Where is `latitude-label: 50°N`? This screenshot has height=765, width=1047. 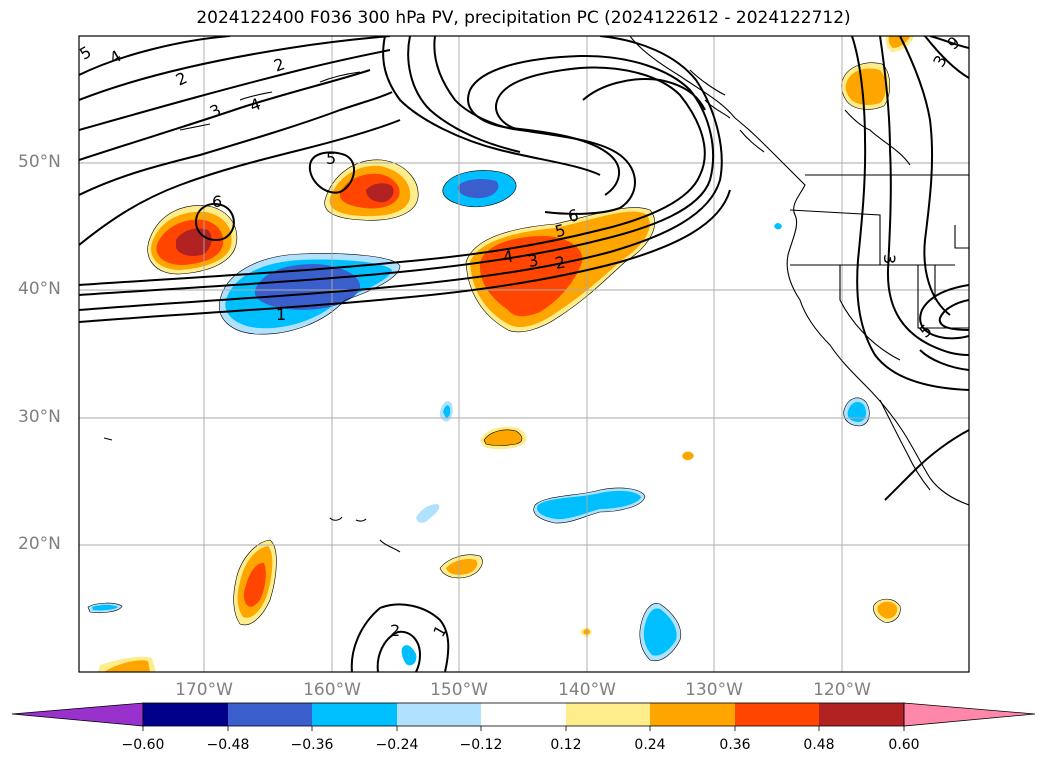
latitude-label: 50°N is located at coordinates (39, 162).